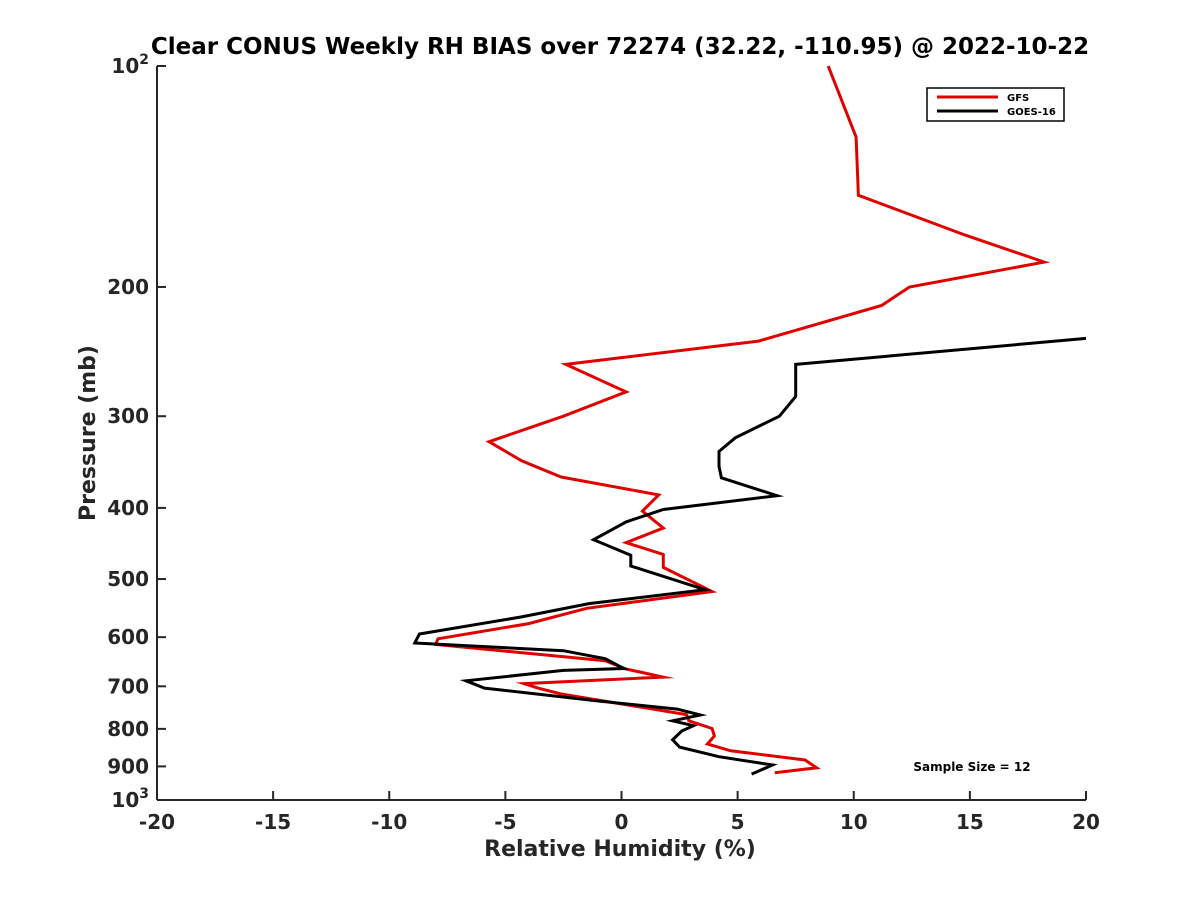 The width and height of the screenshot is (1200, 900). Describe the element at coordinates (128, 579) in the screenshot. I see `y-tick-label: 500` at that location.